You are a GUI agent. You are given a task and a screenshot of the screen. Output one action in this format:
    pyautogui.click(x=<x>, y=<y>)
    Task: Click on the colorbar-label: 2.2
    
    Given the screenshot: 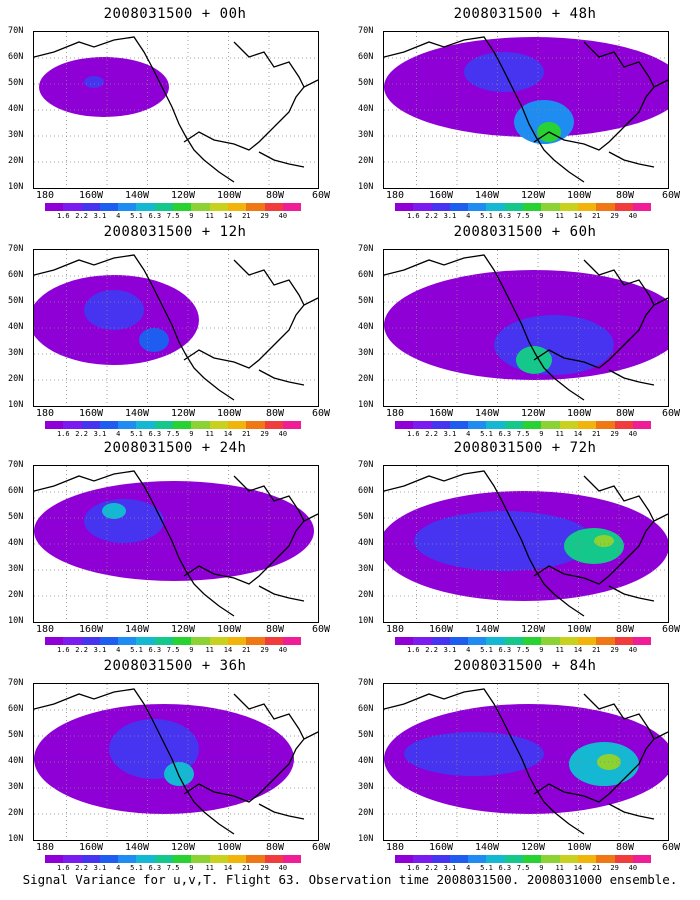 What is the action you would take?
    pyautogui.click(x=431, y=650)
    